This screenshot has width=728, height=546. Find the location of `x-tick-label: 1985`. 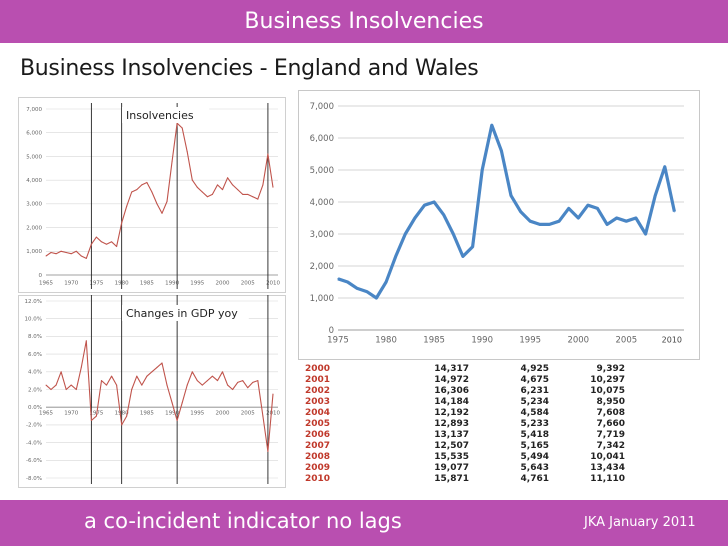

x-tick-label: 1985 is located at coordinates (147, 414).